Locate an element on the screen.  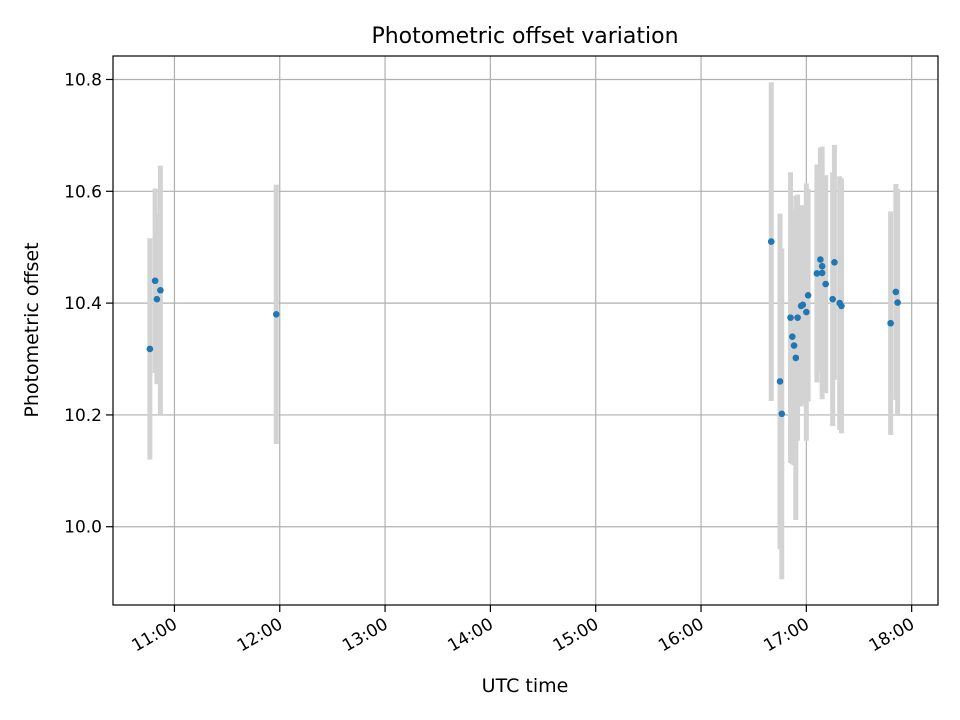
chart-title: Photometric offset variation is located at coordinates (524, 36).